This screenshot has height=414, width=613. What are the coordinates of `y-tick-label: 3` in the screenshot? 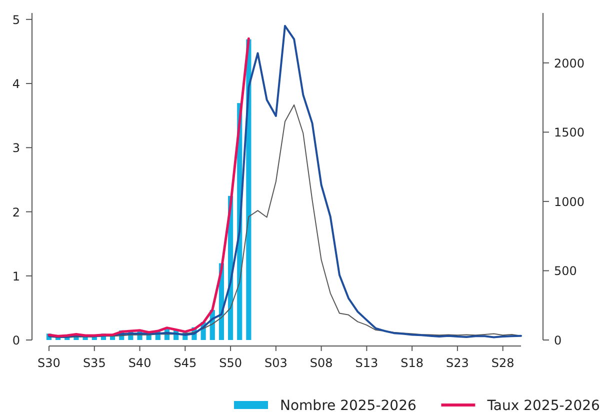 It's located at (16, 148).